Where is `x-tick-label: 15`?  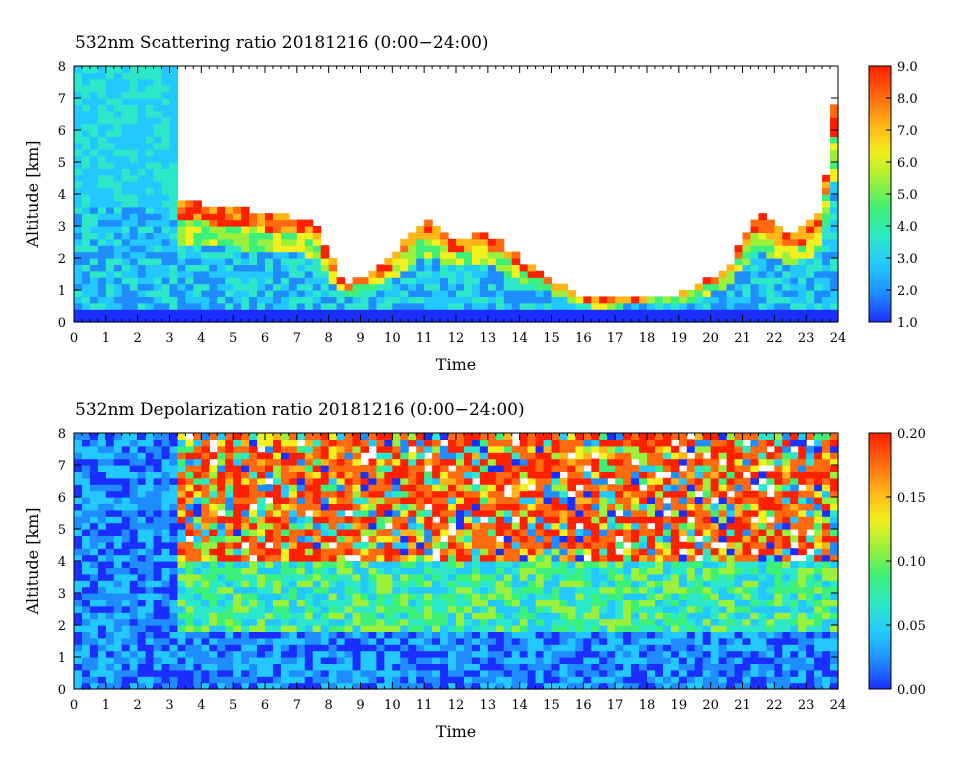
x-tick-label: 15 is located at coordinates (551, 338).